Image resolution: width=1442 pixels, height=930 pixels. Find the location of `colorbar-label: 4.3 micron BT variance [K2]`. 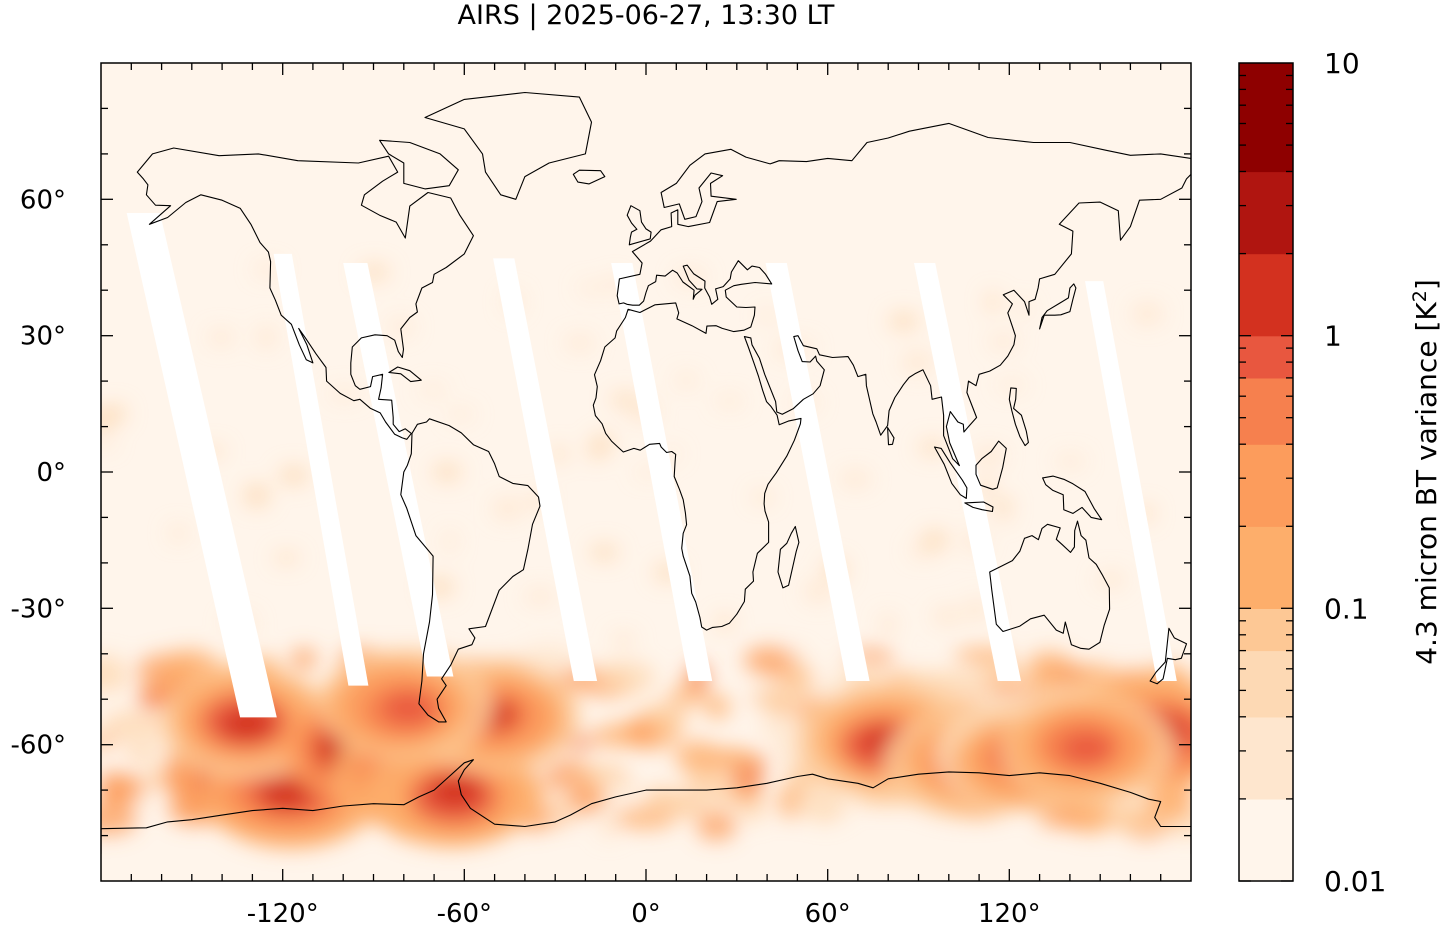

colorbar-label: 4.3 micron BT variance [K2] is located at coordinates (1425, 472).